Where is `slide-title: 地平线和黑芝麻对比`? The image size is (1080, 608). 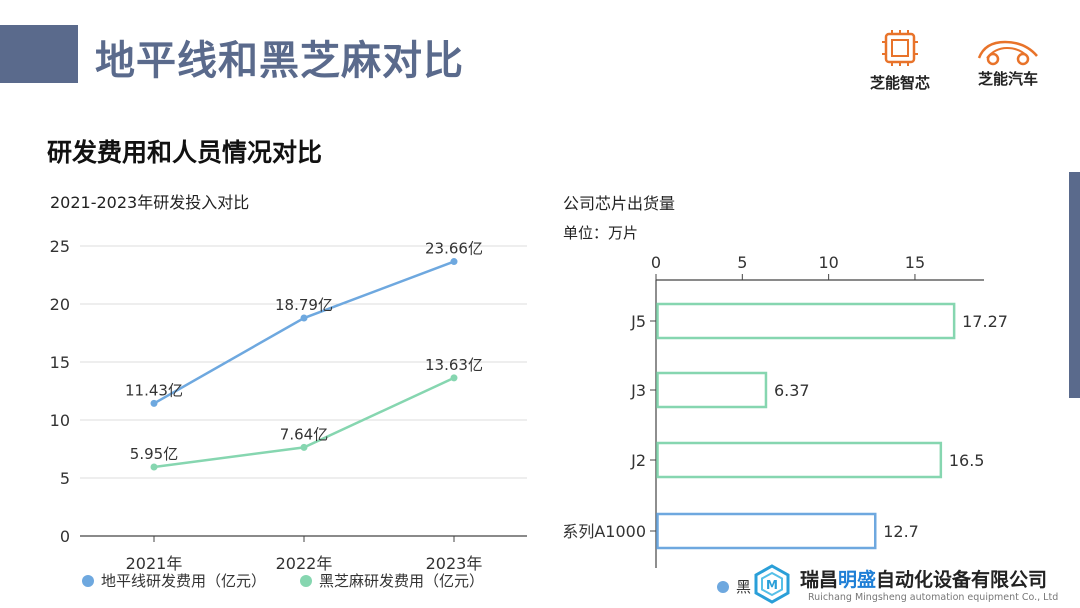 slide-title: 地平线和黑芝麻对比 is located at coordinates (279, 61).